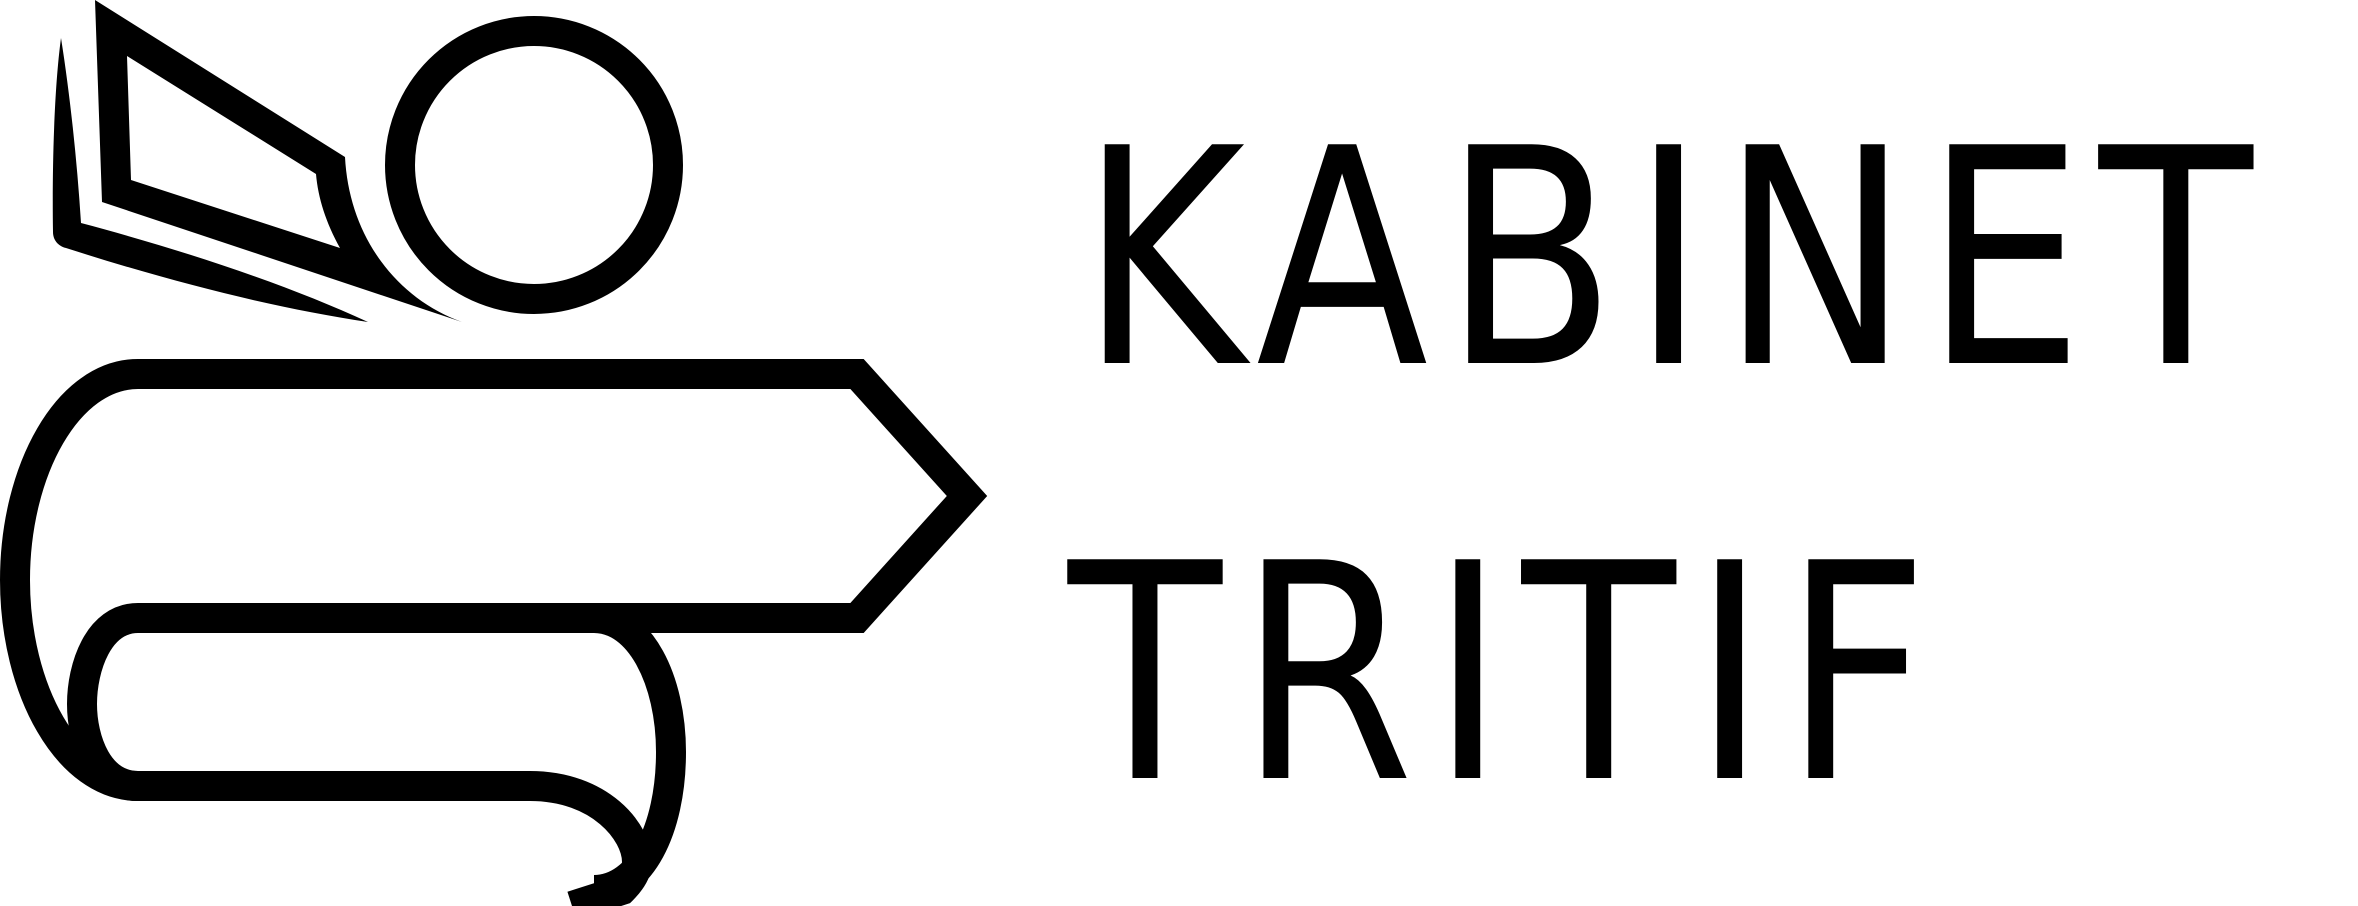 The image size is (2358, 906). What do you see at coordinates (257, 161) in the screenshot?
I see `paper-plane-shape` at bounding box center [257, 161].